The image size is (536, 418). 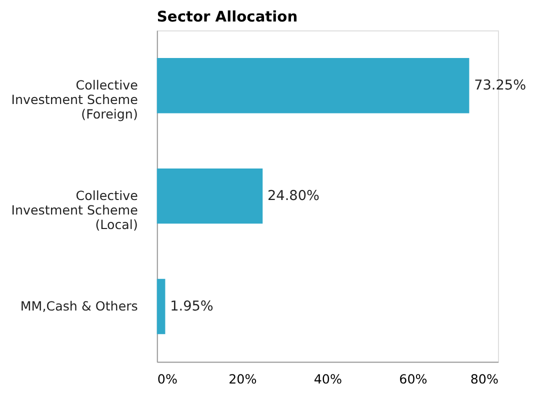 What do you see at coordinates (227, 17) in the screenshot?
I see `chart-title: Sector Allocation` at bounding box center [227, 17].